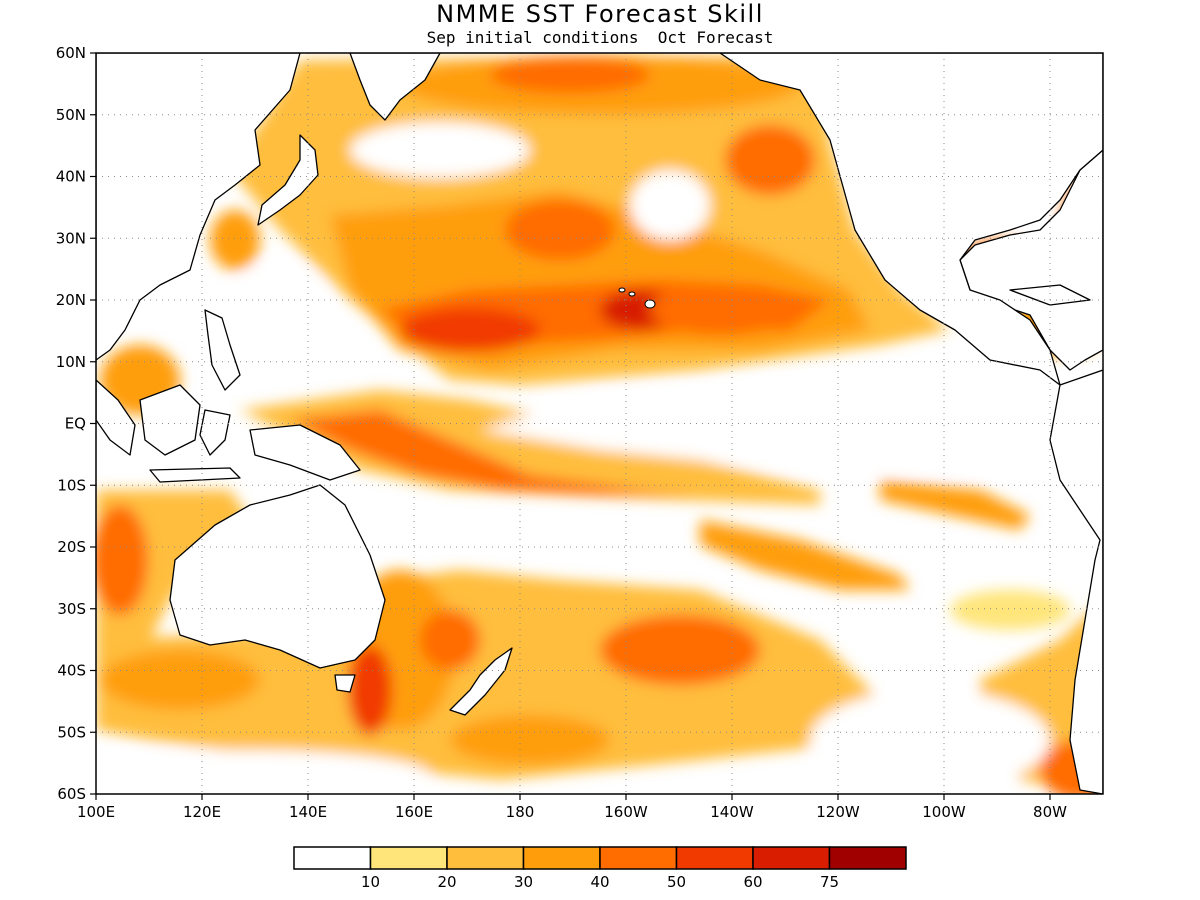 The width and height of the screenshot is (1200, 900). Describe the element at coordinates (71, 609) in the screenshot. I see `lat-tick-label: 30S` at that location.